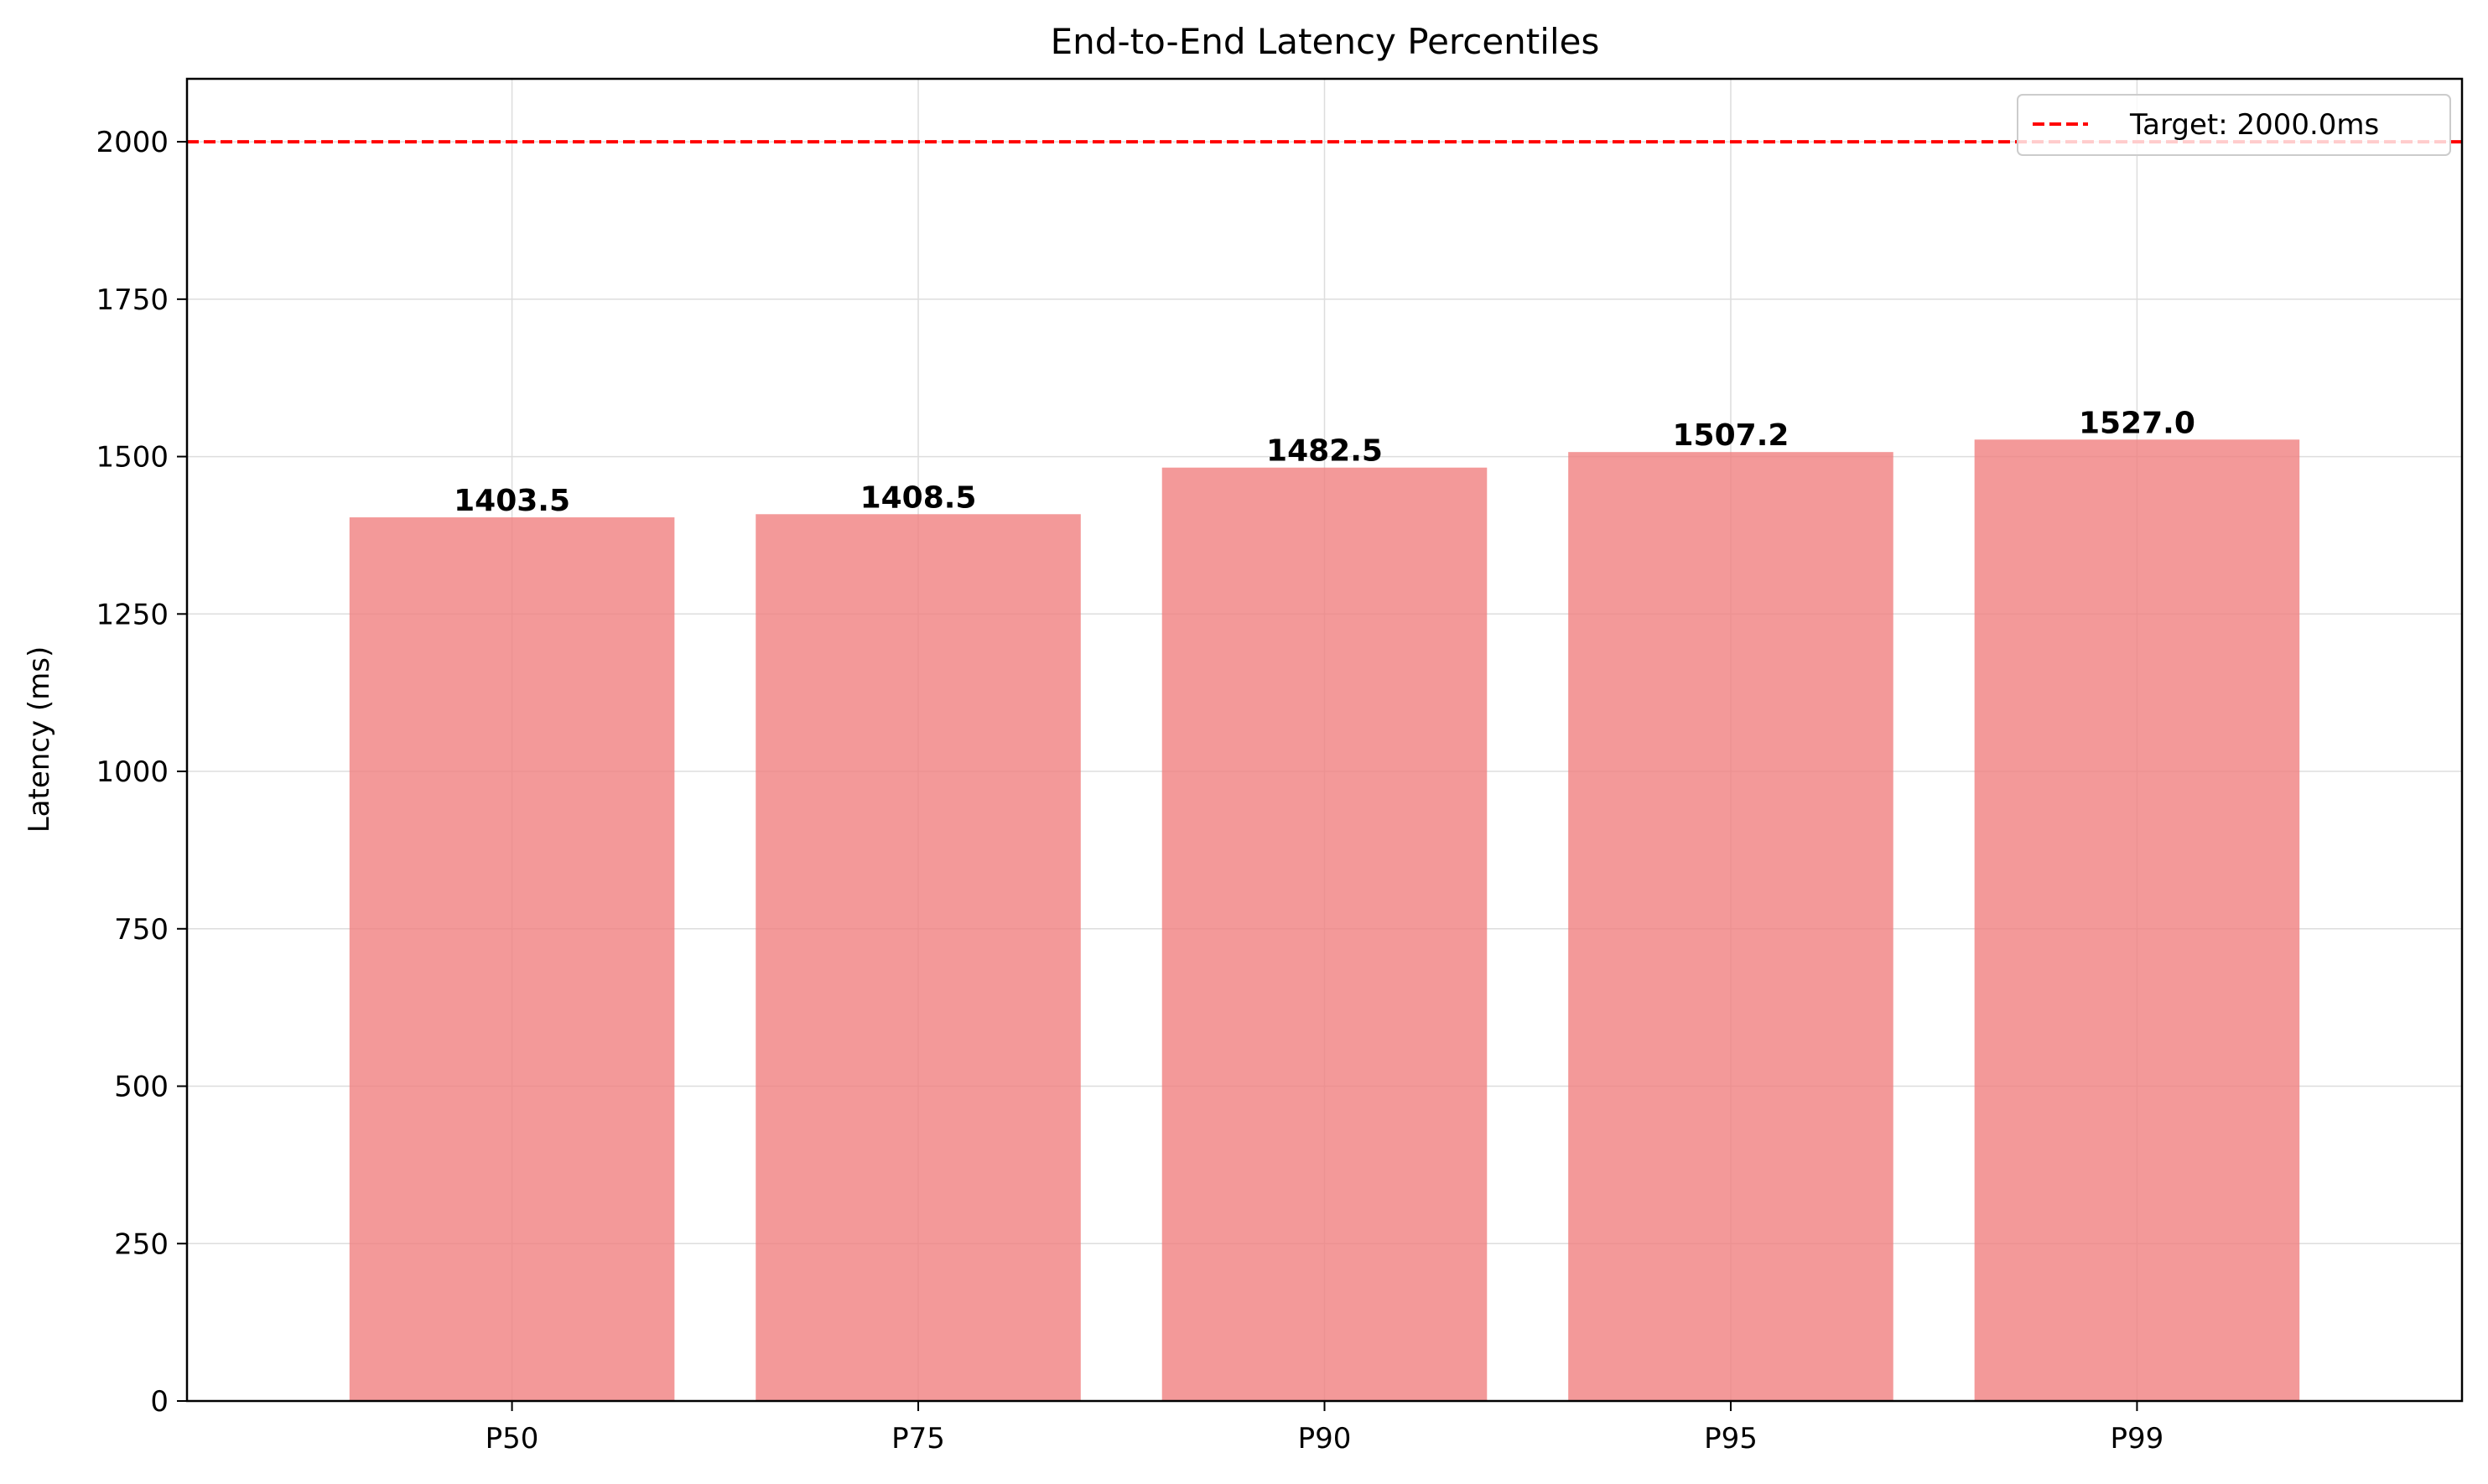  What do you see at coordinates (1325, 41) in the screenshot?
I see `chart-title: End-to-End Latency Percentiles` at bounding box center [1325, 41].